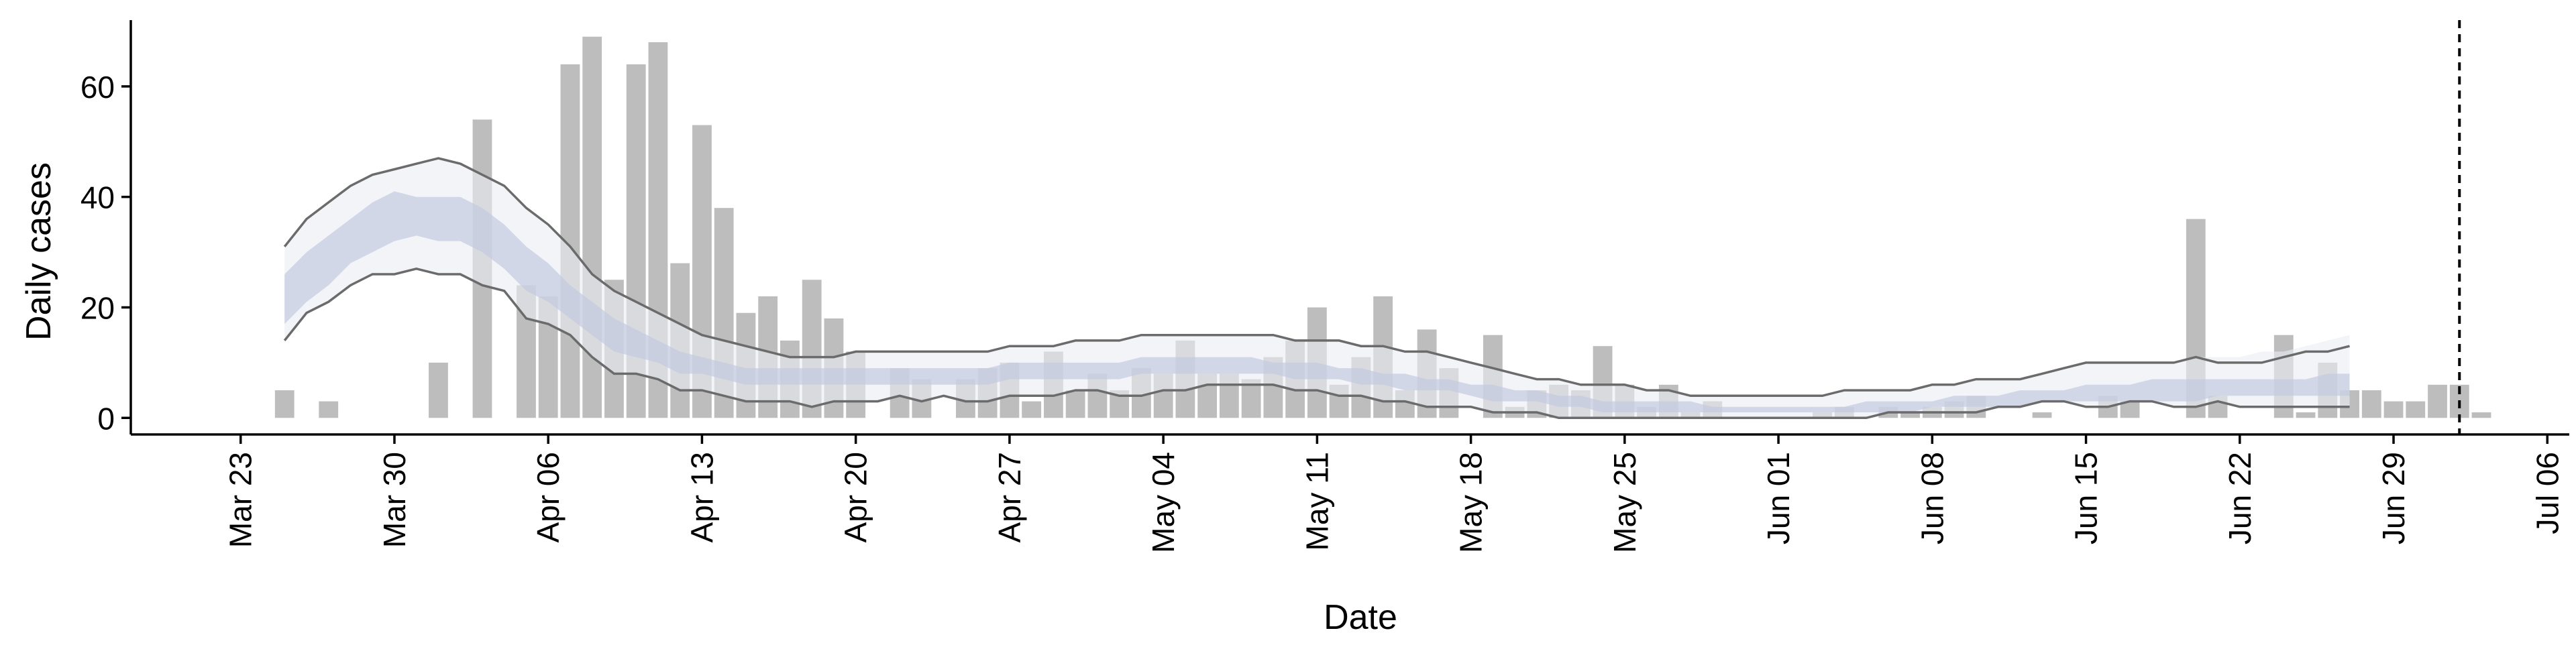 The image size is (2576, 647). I want to click on x-tick-label: Apr 27, so click(1009, 498).